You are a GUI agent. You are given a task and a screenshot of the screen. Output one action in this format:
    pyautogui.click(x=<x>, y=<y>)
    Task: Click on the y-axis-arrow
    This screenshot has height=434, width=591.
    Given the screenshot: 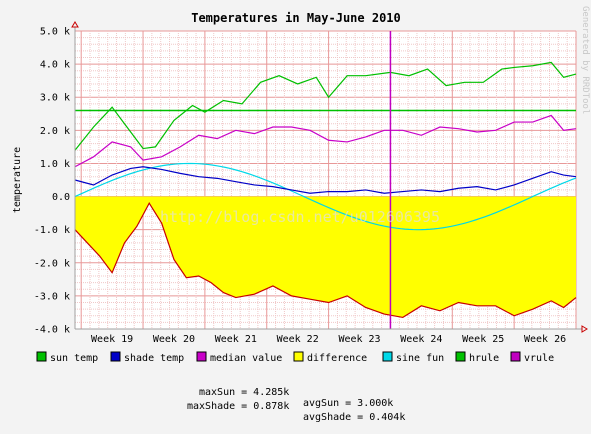 What is the action you would take?
    pyautogui.click(x=75, y=24)
    